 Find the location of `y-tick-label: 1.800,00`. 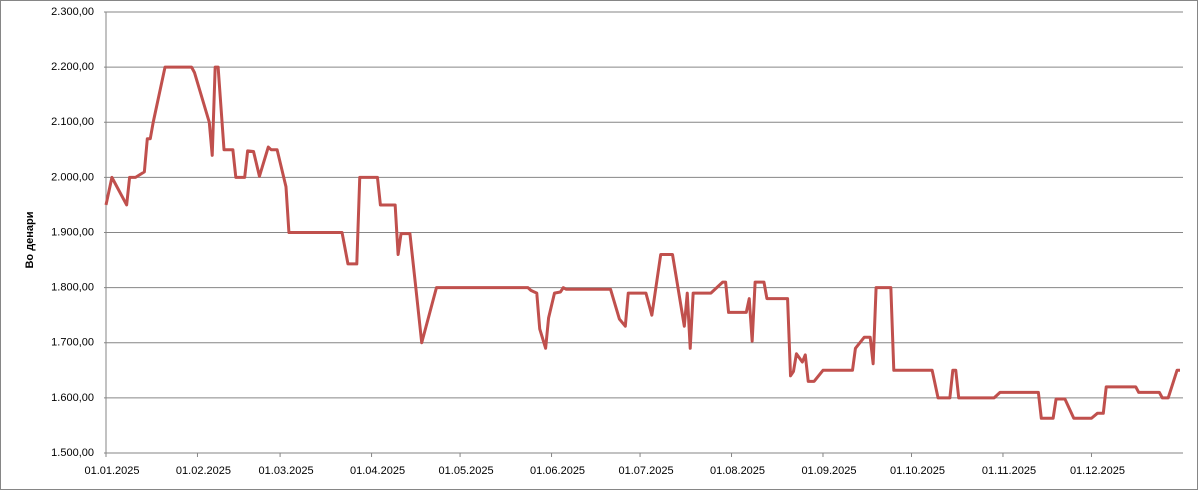

y-tick-label: 1.800,00 is located at coordinates (72, 288).